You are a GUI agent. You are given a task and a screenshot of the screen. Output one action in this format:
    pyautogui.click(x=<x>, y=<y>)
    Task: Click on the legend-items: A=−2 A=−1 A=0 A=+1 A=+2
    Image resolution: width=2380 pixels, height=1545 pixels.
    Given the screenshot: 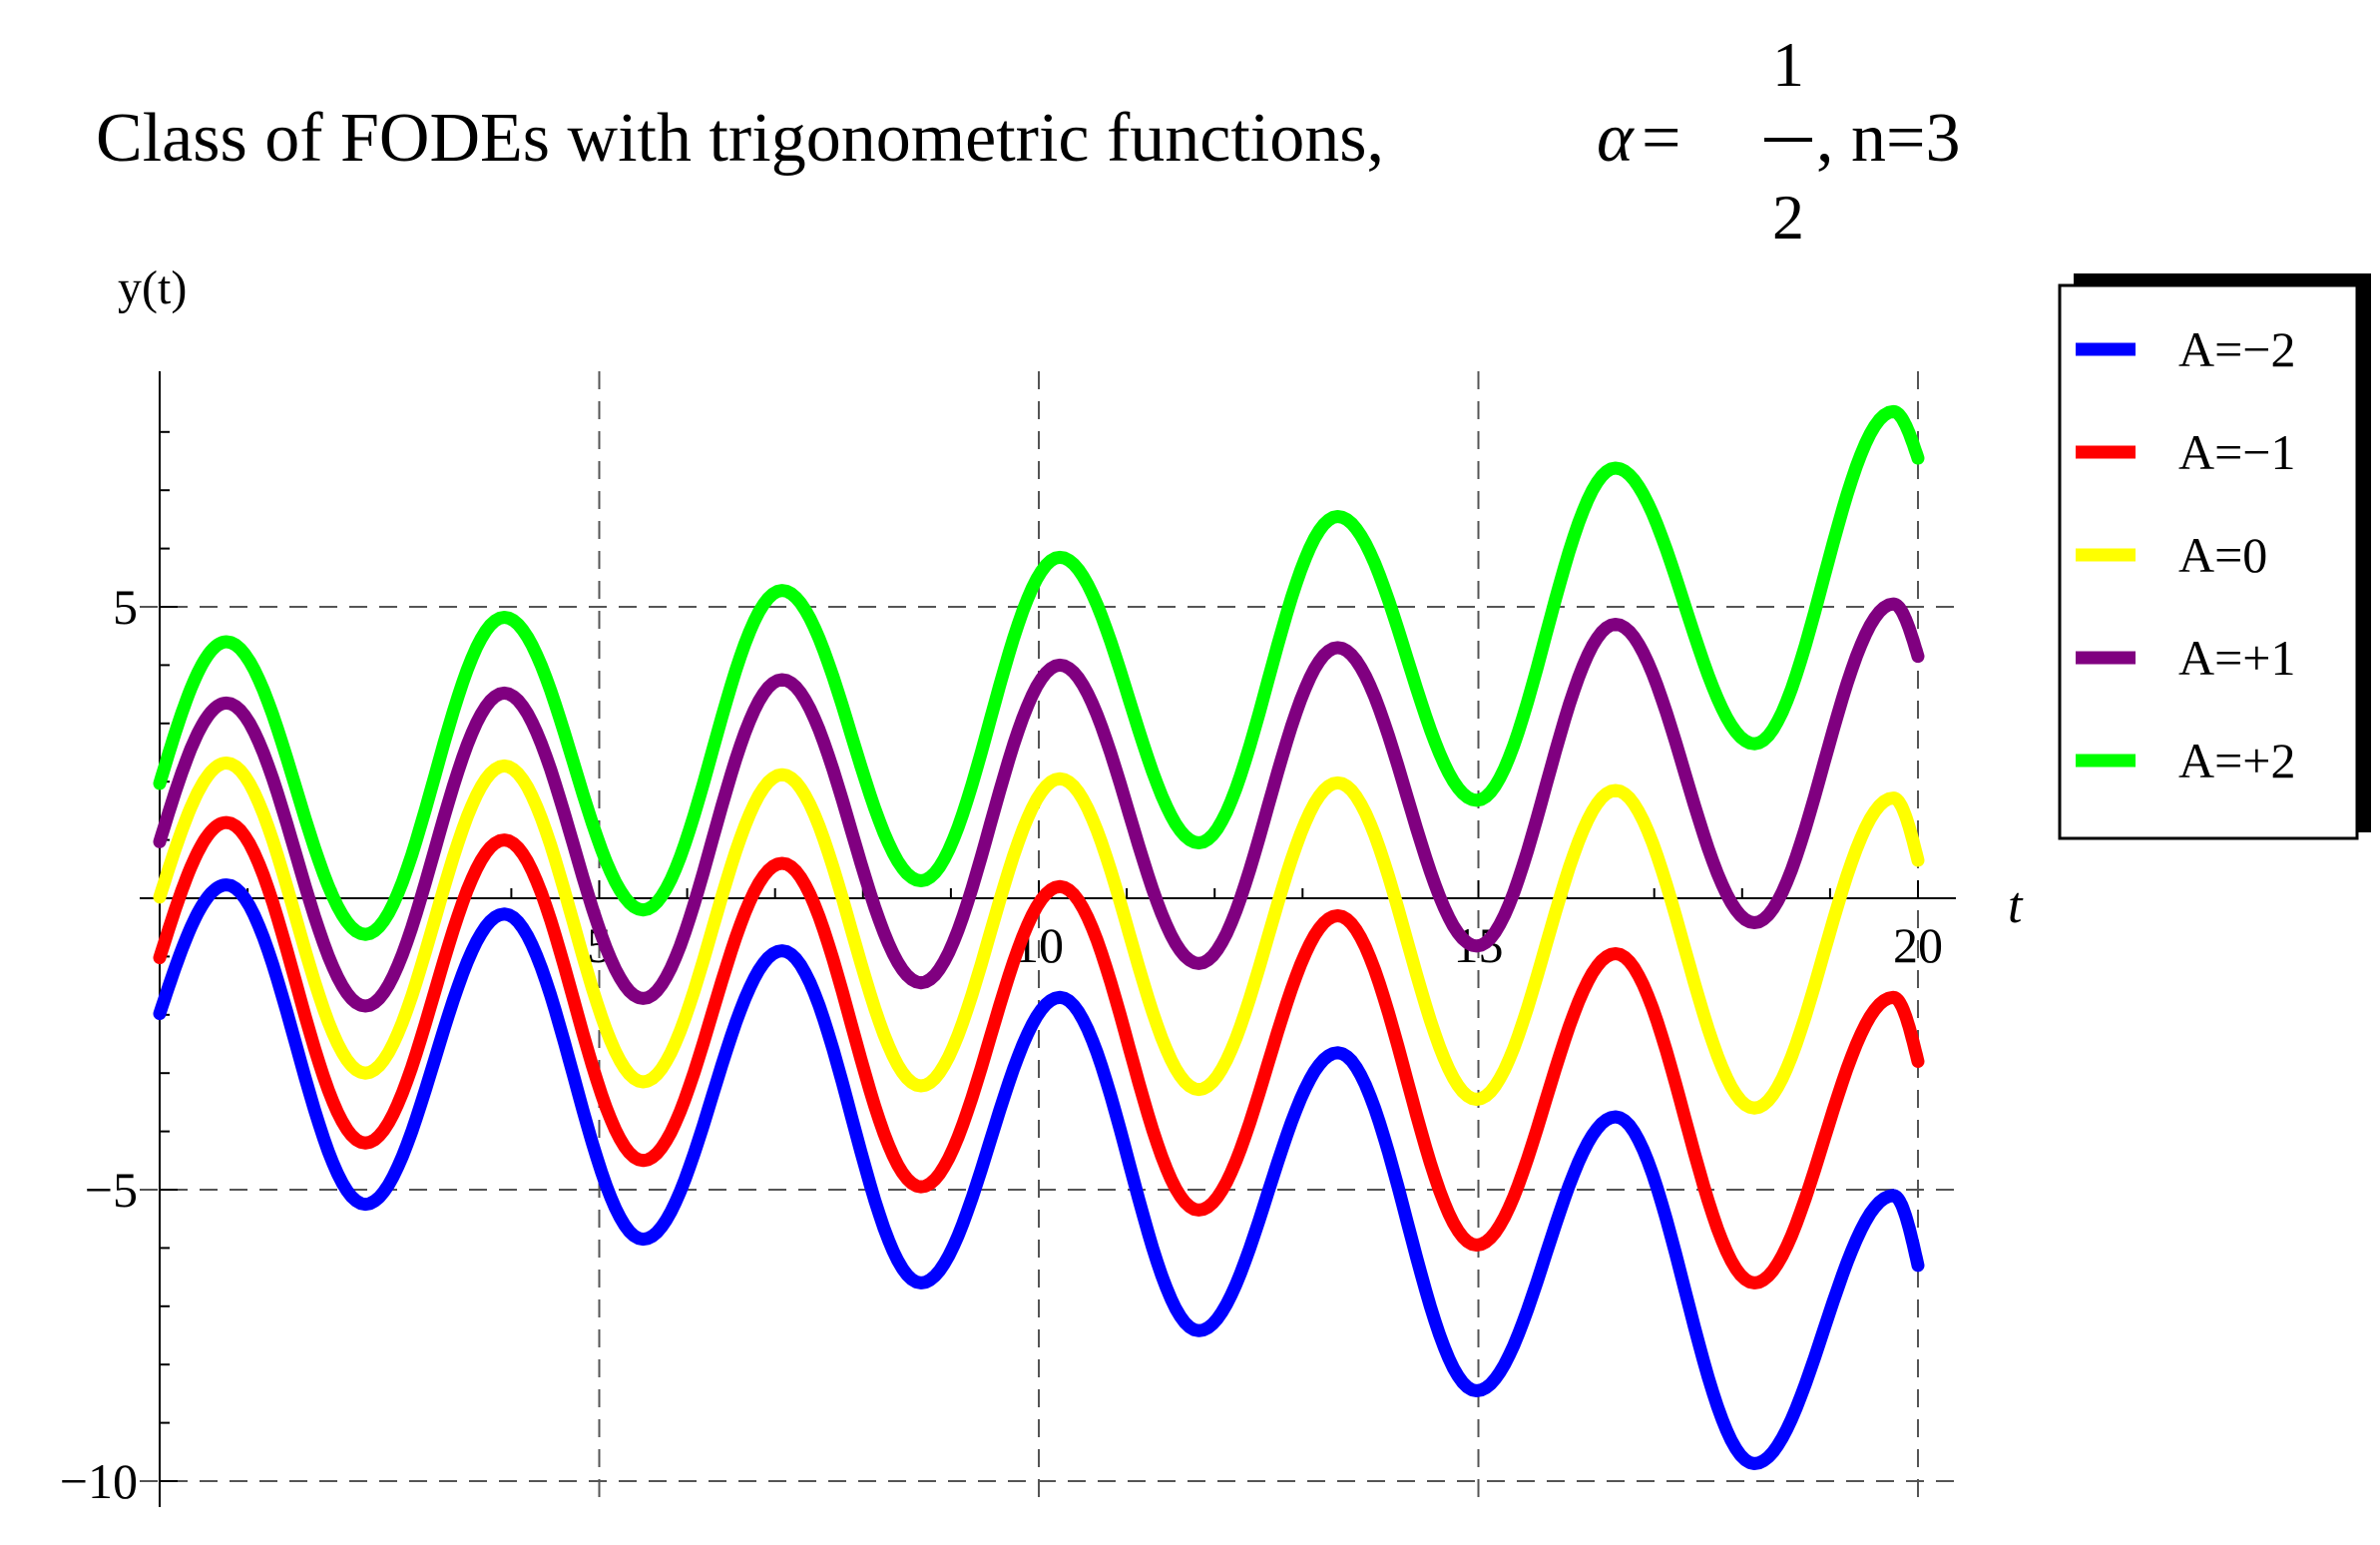 What is the action you would take?
    pyautogui.click(x=2186, y=555)
    